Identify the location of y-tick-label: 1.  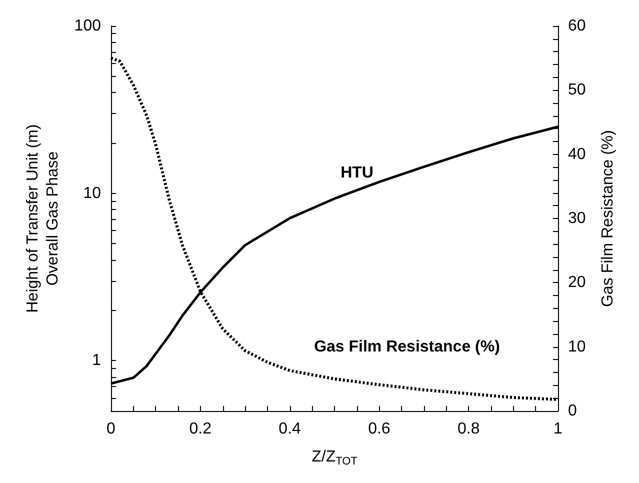
(97, 361).